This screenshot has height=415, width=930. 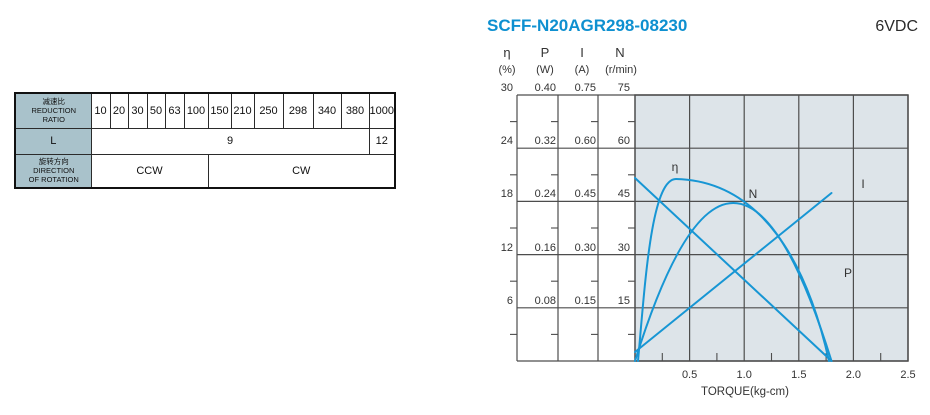 I want to click on speed-curve-n, so click(x=733, y=269).